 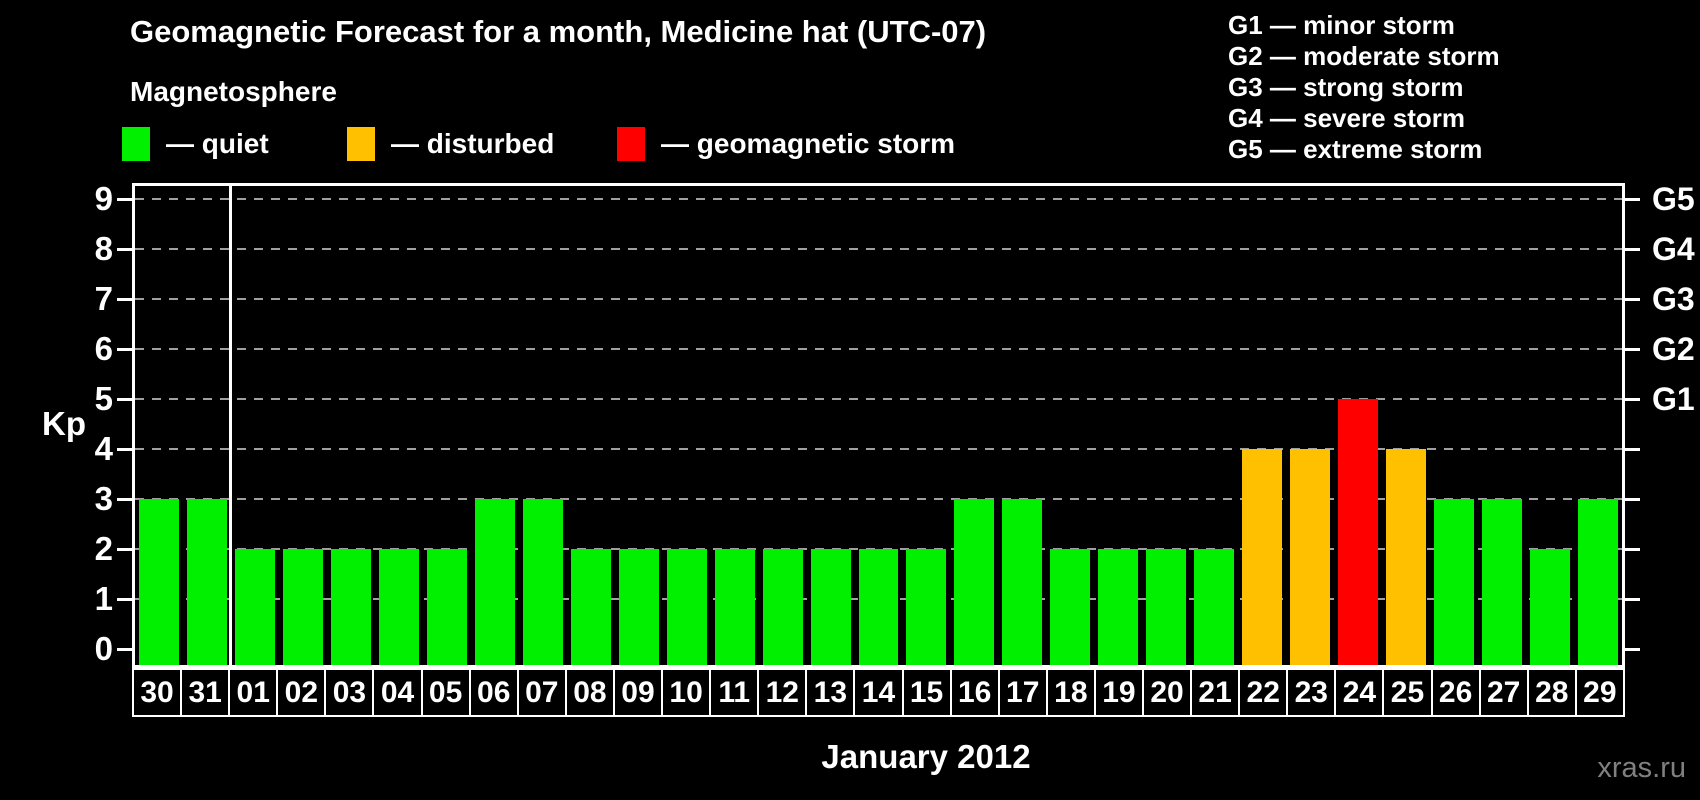 What do you see at coordinates (361, 144) in the screenshot?
I see `disturbed-color-swatch-icon` at bounding box center [361, 144].